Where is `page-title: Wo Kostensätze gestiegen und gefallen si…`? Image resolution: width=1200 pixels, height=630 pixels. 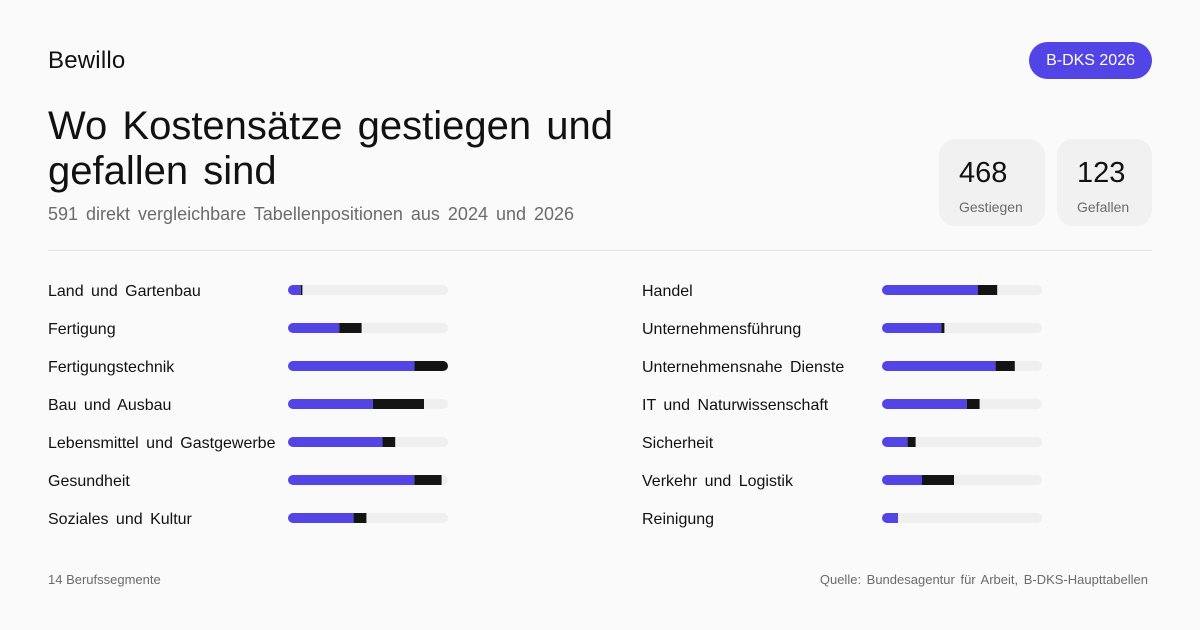
page-title: Wo Kostensätze gestiegen und gefallen si… is located at coordinates (330, 148).